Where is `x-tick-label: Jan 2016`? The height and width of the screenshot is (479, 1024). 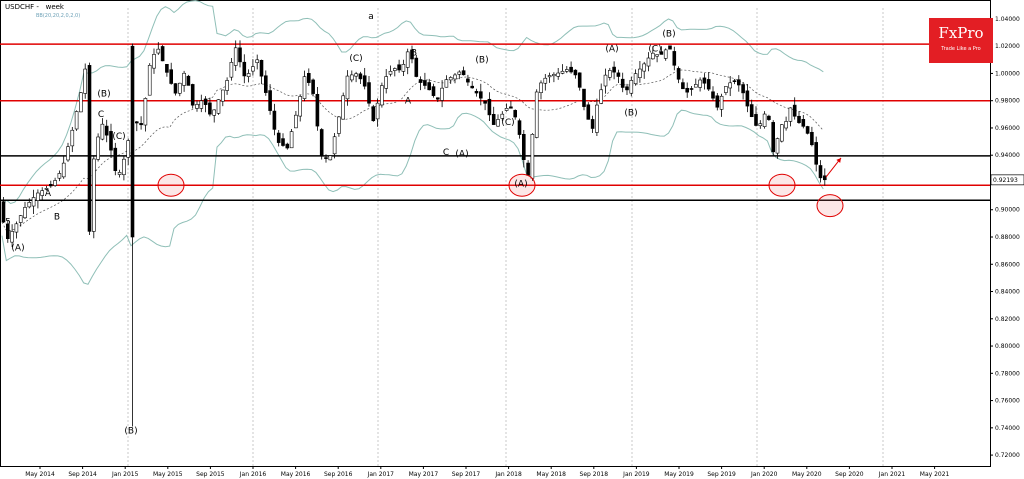 x-tick-label: Jan 2016 is located at coordinates (253, 474).